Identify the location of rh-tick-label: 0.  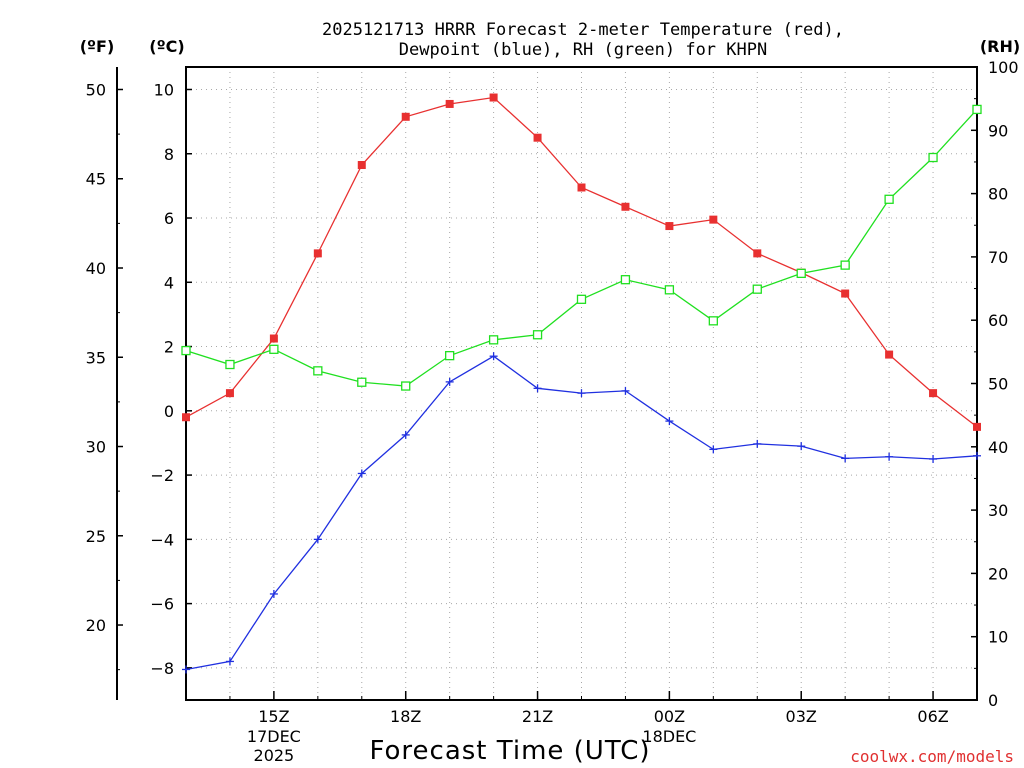
(993, 700).